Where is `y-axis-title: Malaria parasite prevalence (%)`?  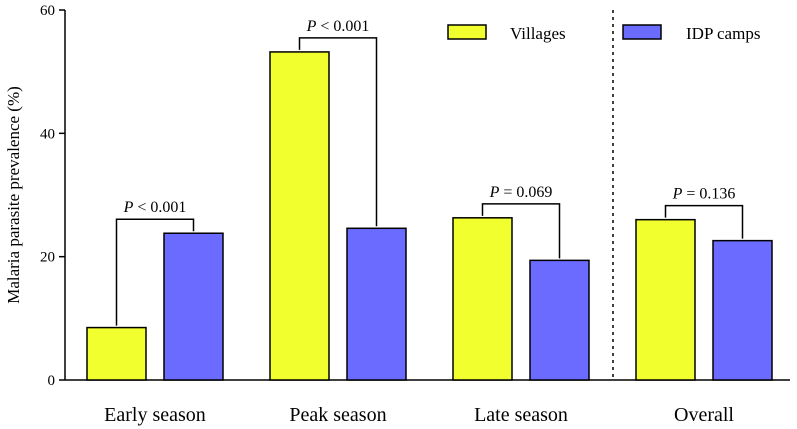 y-axis-title: Malaria parasite prevalence (%) is located at coordinates (13, 195).